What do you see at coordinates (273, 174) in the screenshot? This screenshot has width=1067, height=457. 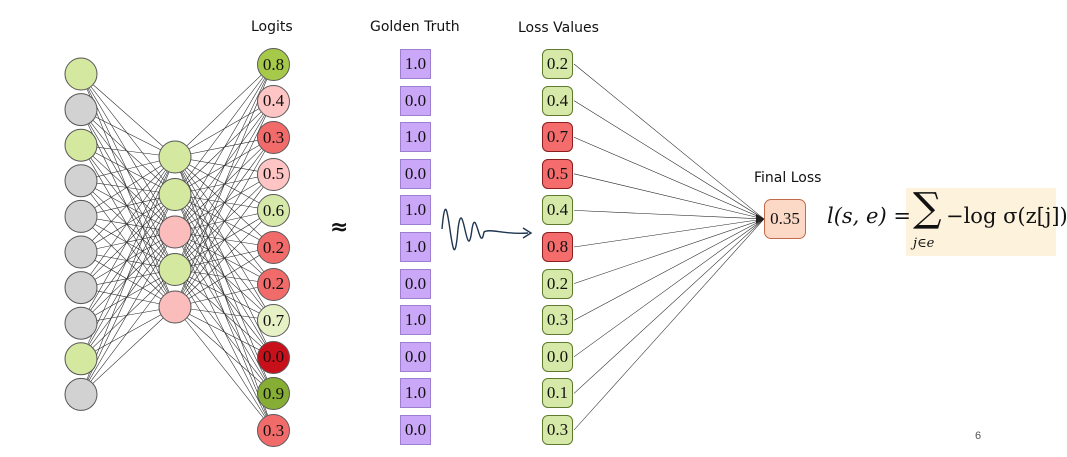 I see `logit-node: 0.5` at bounding box center [273, 174].